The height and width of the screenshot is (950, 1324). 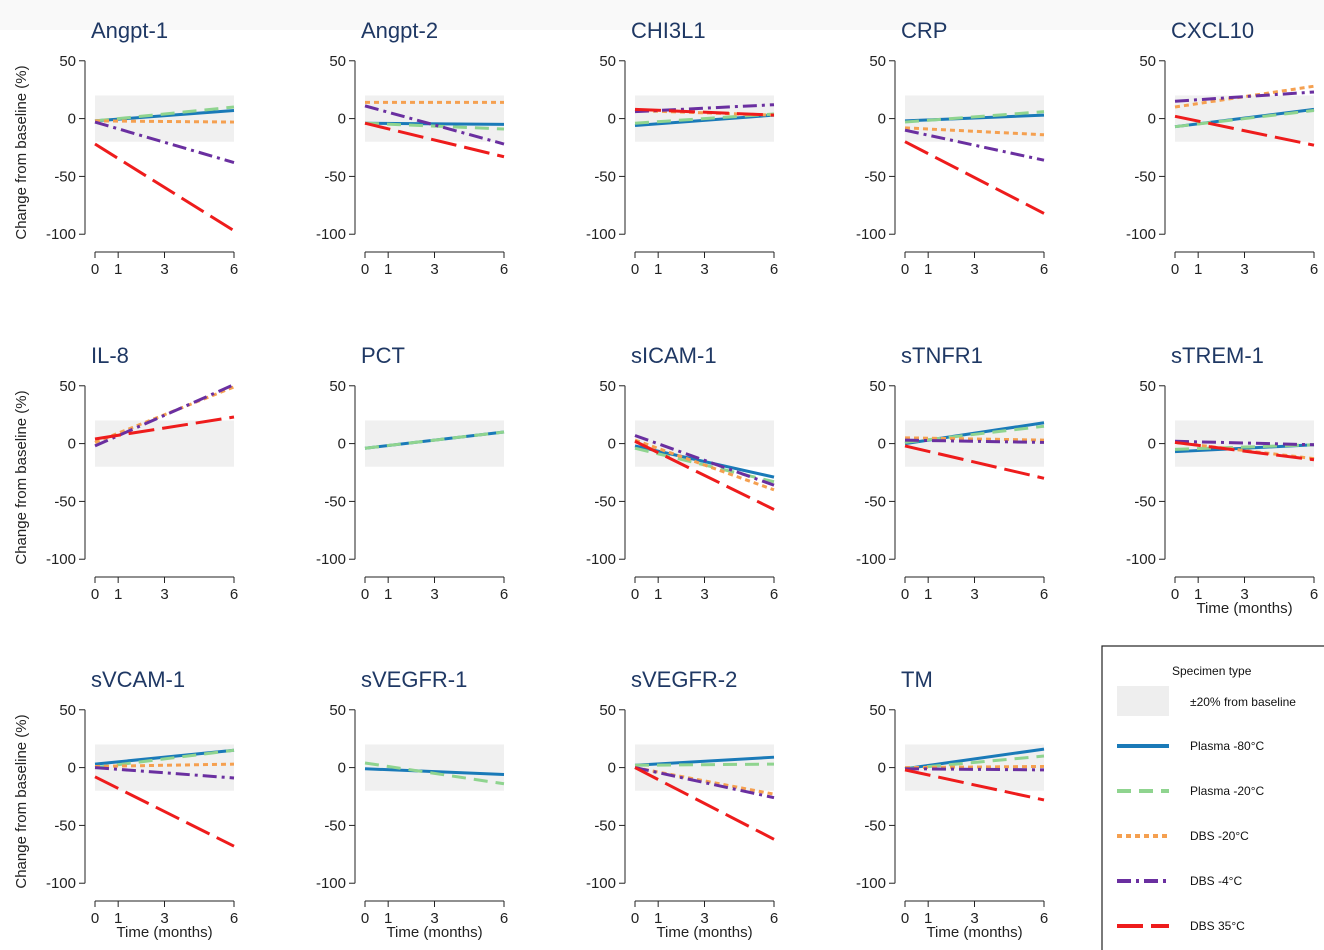 I want to click on x-tick-label-angpt-2: 1, so click(x=388, y=269).